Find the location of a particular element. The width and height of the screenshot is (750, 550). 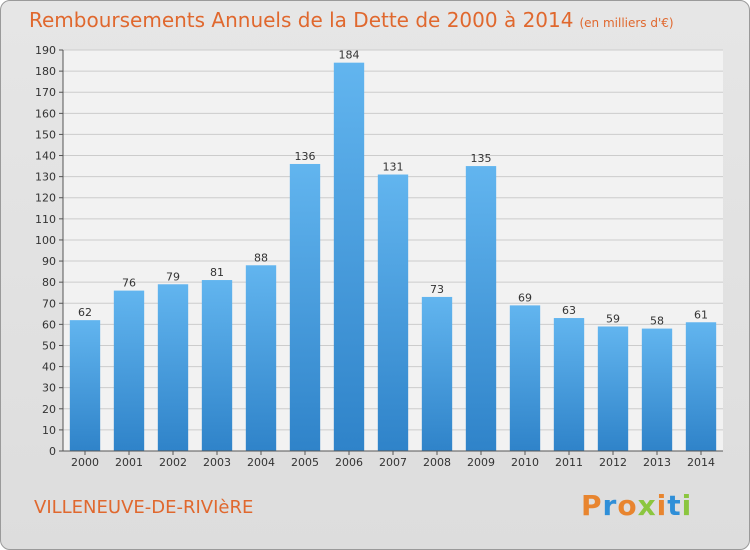

x-tick-label: 2009 is located at coordinates (481, 462).